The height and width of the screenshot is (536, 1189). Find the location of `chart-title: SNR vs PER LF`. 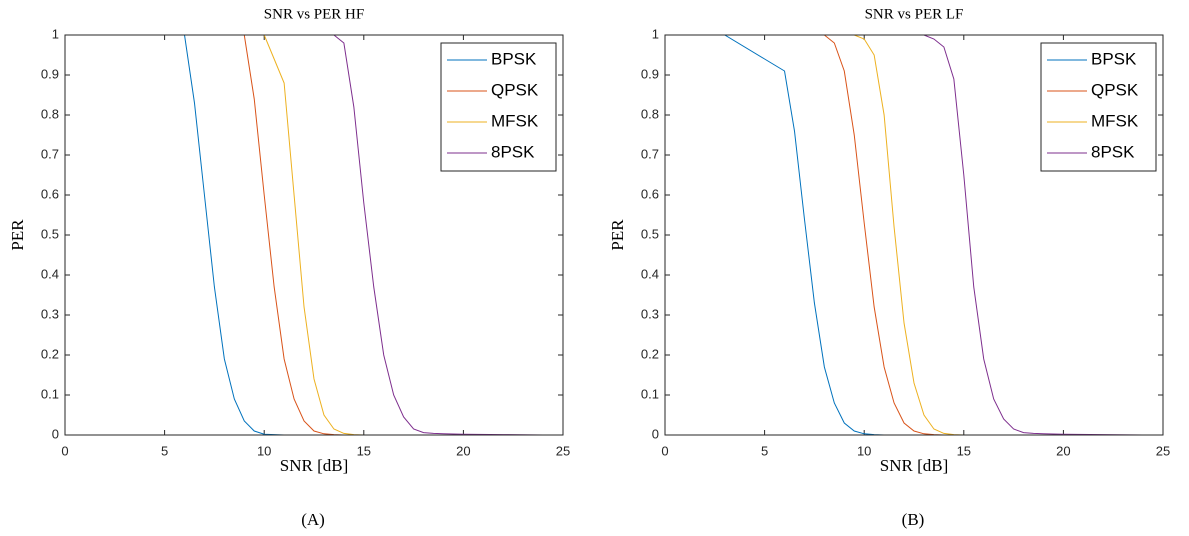

chart-title: SNR vs PER LF is located at coordinates (914, 14).